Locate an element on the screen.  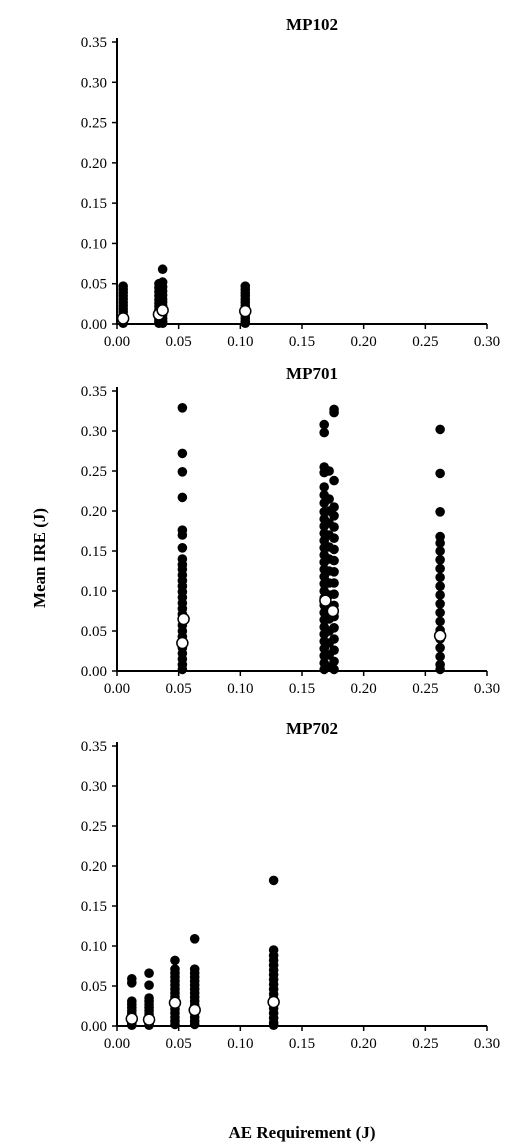
panel-title: MP102 is located at coordinates (312, 24).